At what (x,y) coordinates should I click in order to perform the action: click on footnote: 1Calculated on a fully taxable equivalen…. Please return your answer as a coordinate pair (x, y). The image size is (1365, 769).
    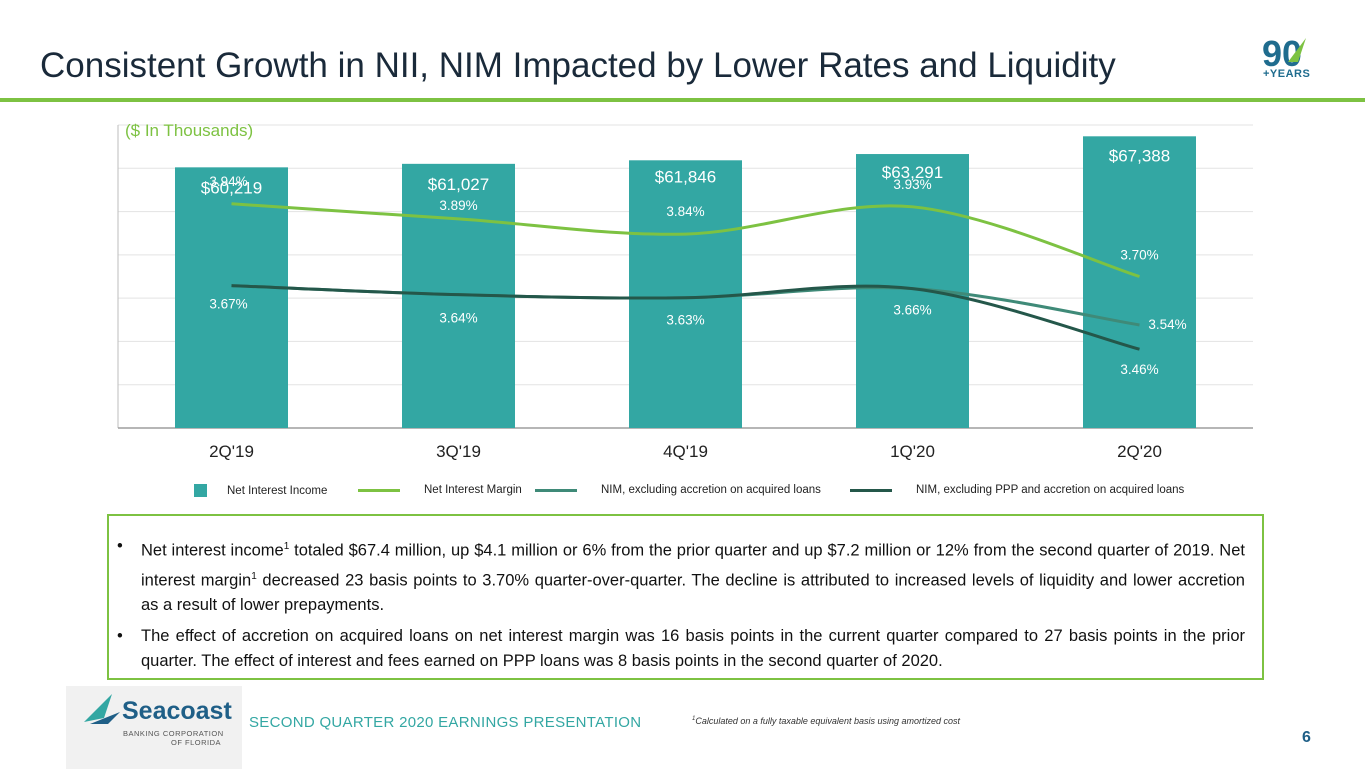
    Looking at the image, I should click on (826, 721).